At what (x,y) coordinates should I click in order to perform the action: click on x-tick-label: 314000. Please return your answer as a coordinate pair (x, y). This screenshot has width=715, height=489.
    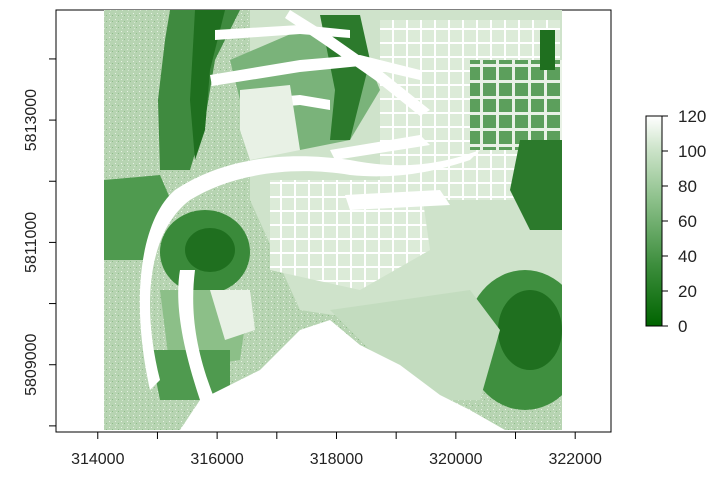
    Looking at the image, I should click on (97, 459).